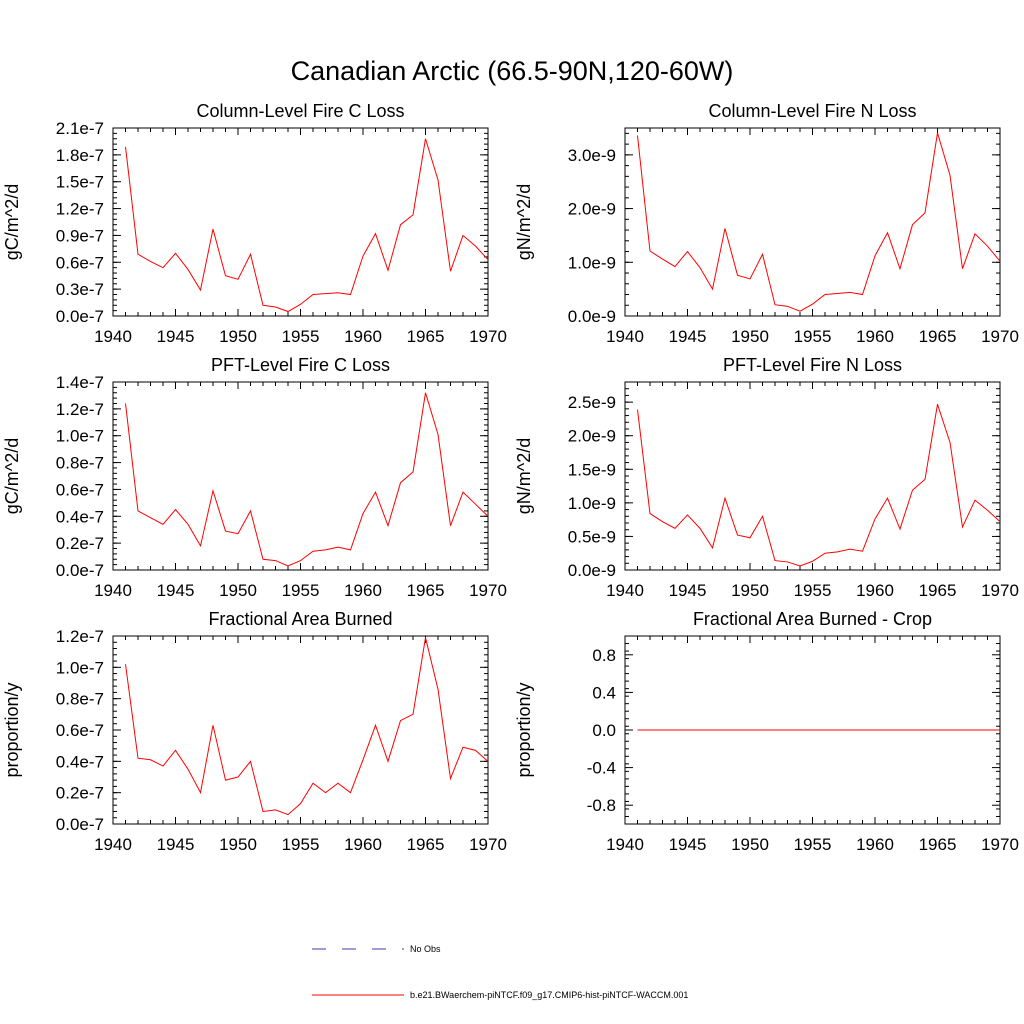 Image resolution: width=1024 pixels, height=1024 pixels. What do you see at coordinates (592, 469) in the screenshot?
I see `y-tick-label: 1.5e-9` at bounding box center [592, 469].